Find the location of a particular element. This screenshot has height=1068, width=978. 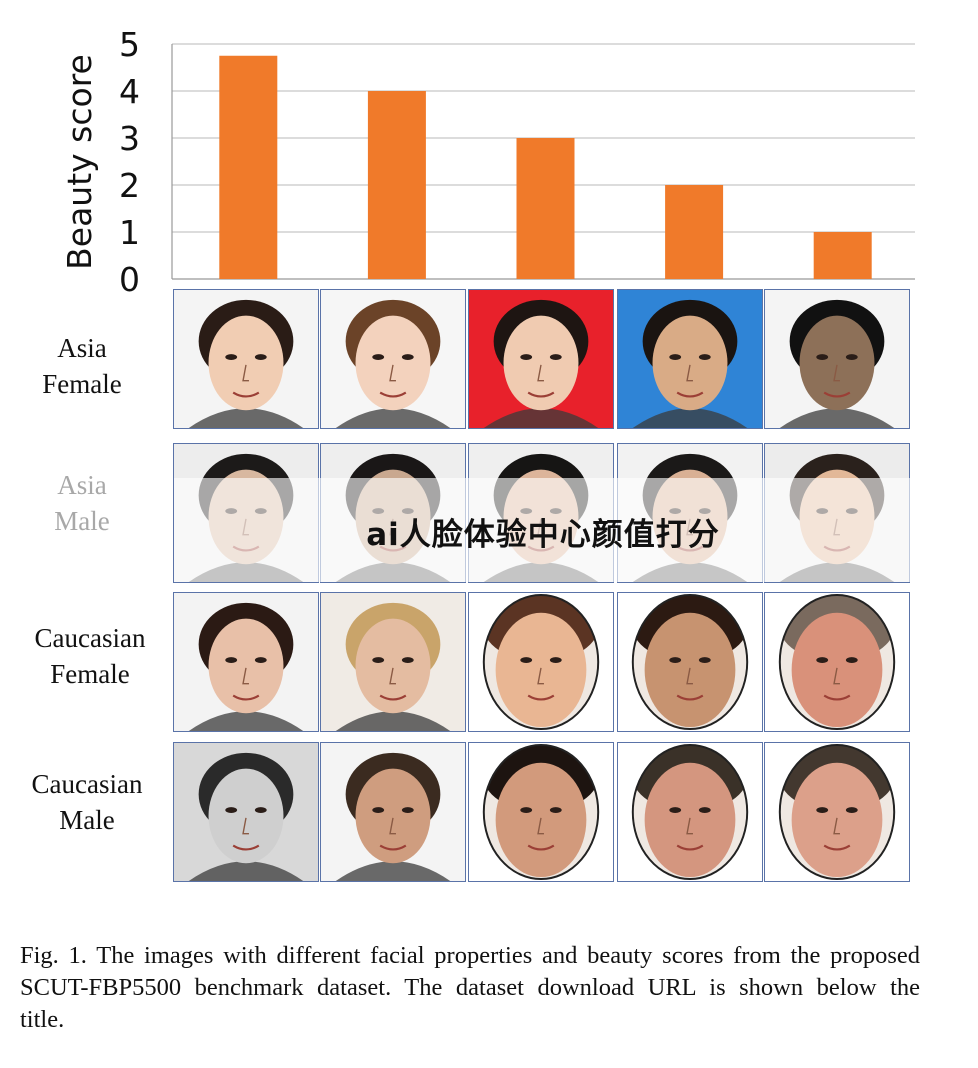

watermark-overlay is located at coordinates (543, 530).